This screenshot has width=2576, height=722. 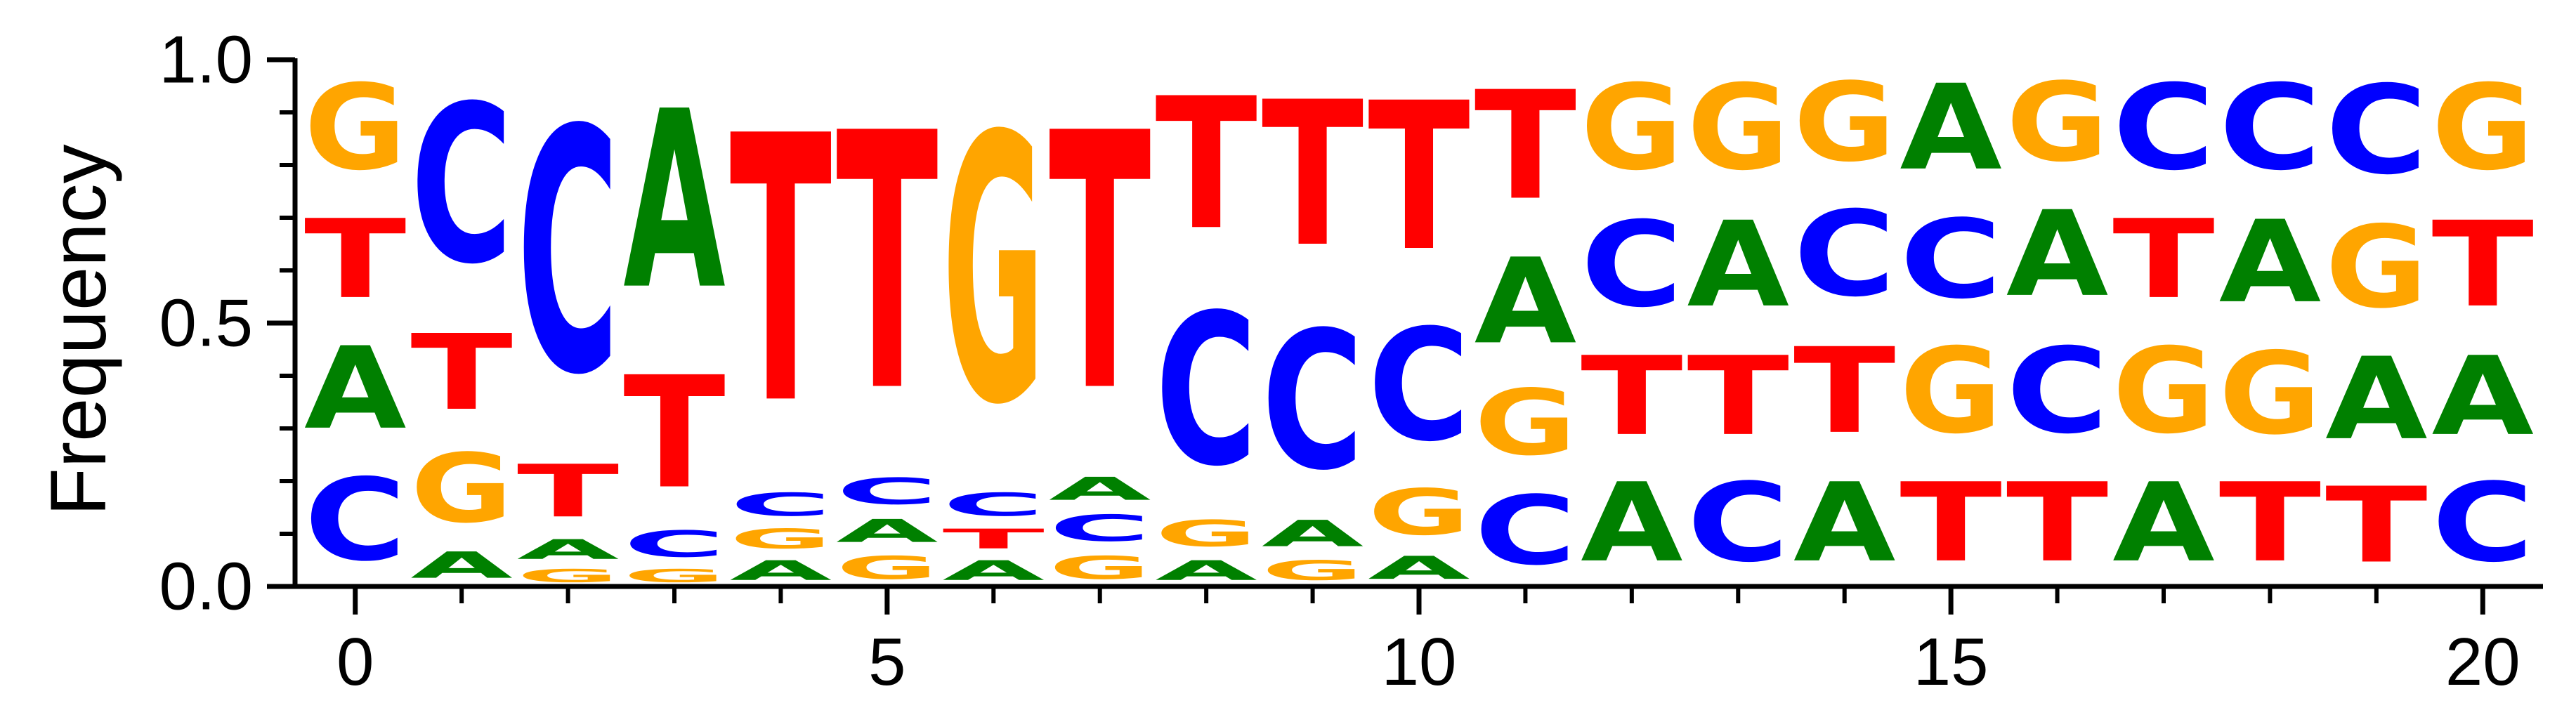 What do you see at coordinates (206, 60) in the screenshot?
I see `y-tick-label: 1.0` at bounding box center [206, 60].